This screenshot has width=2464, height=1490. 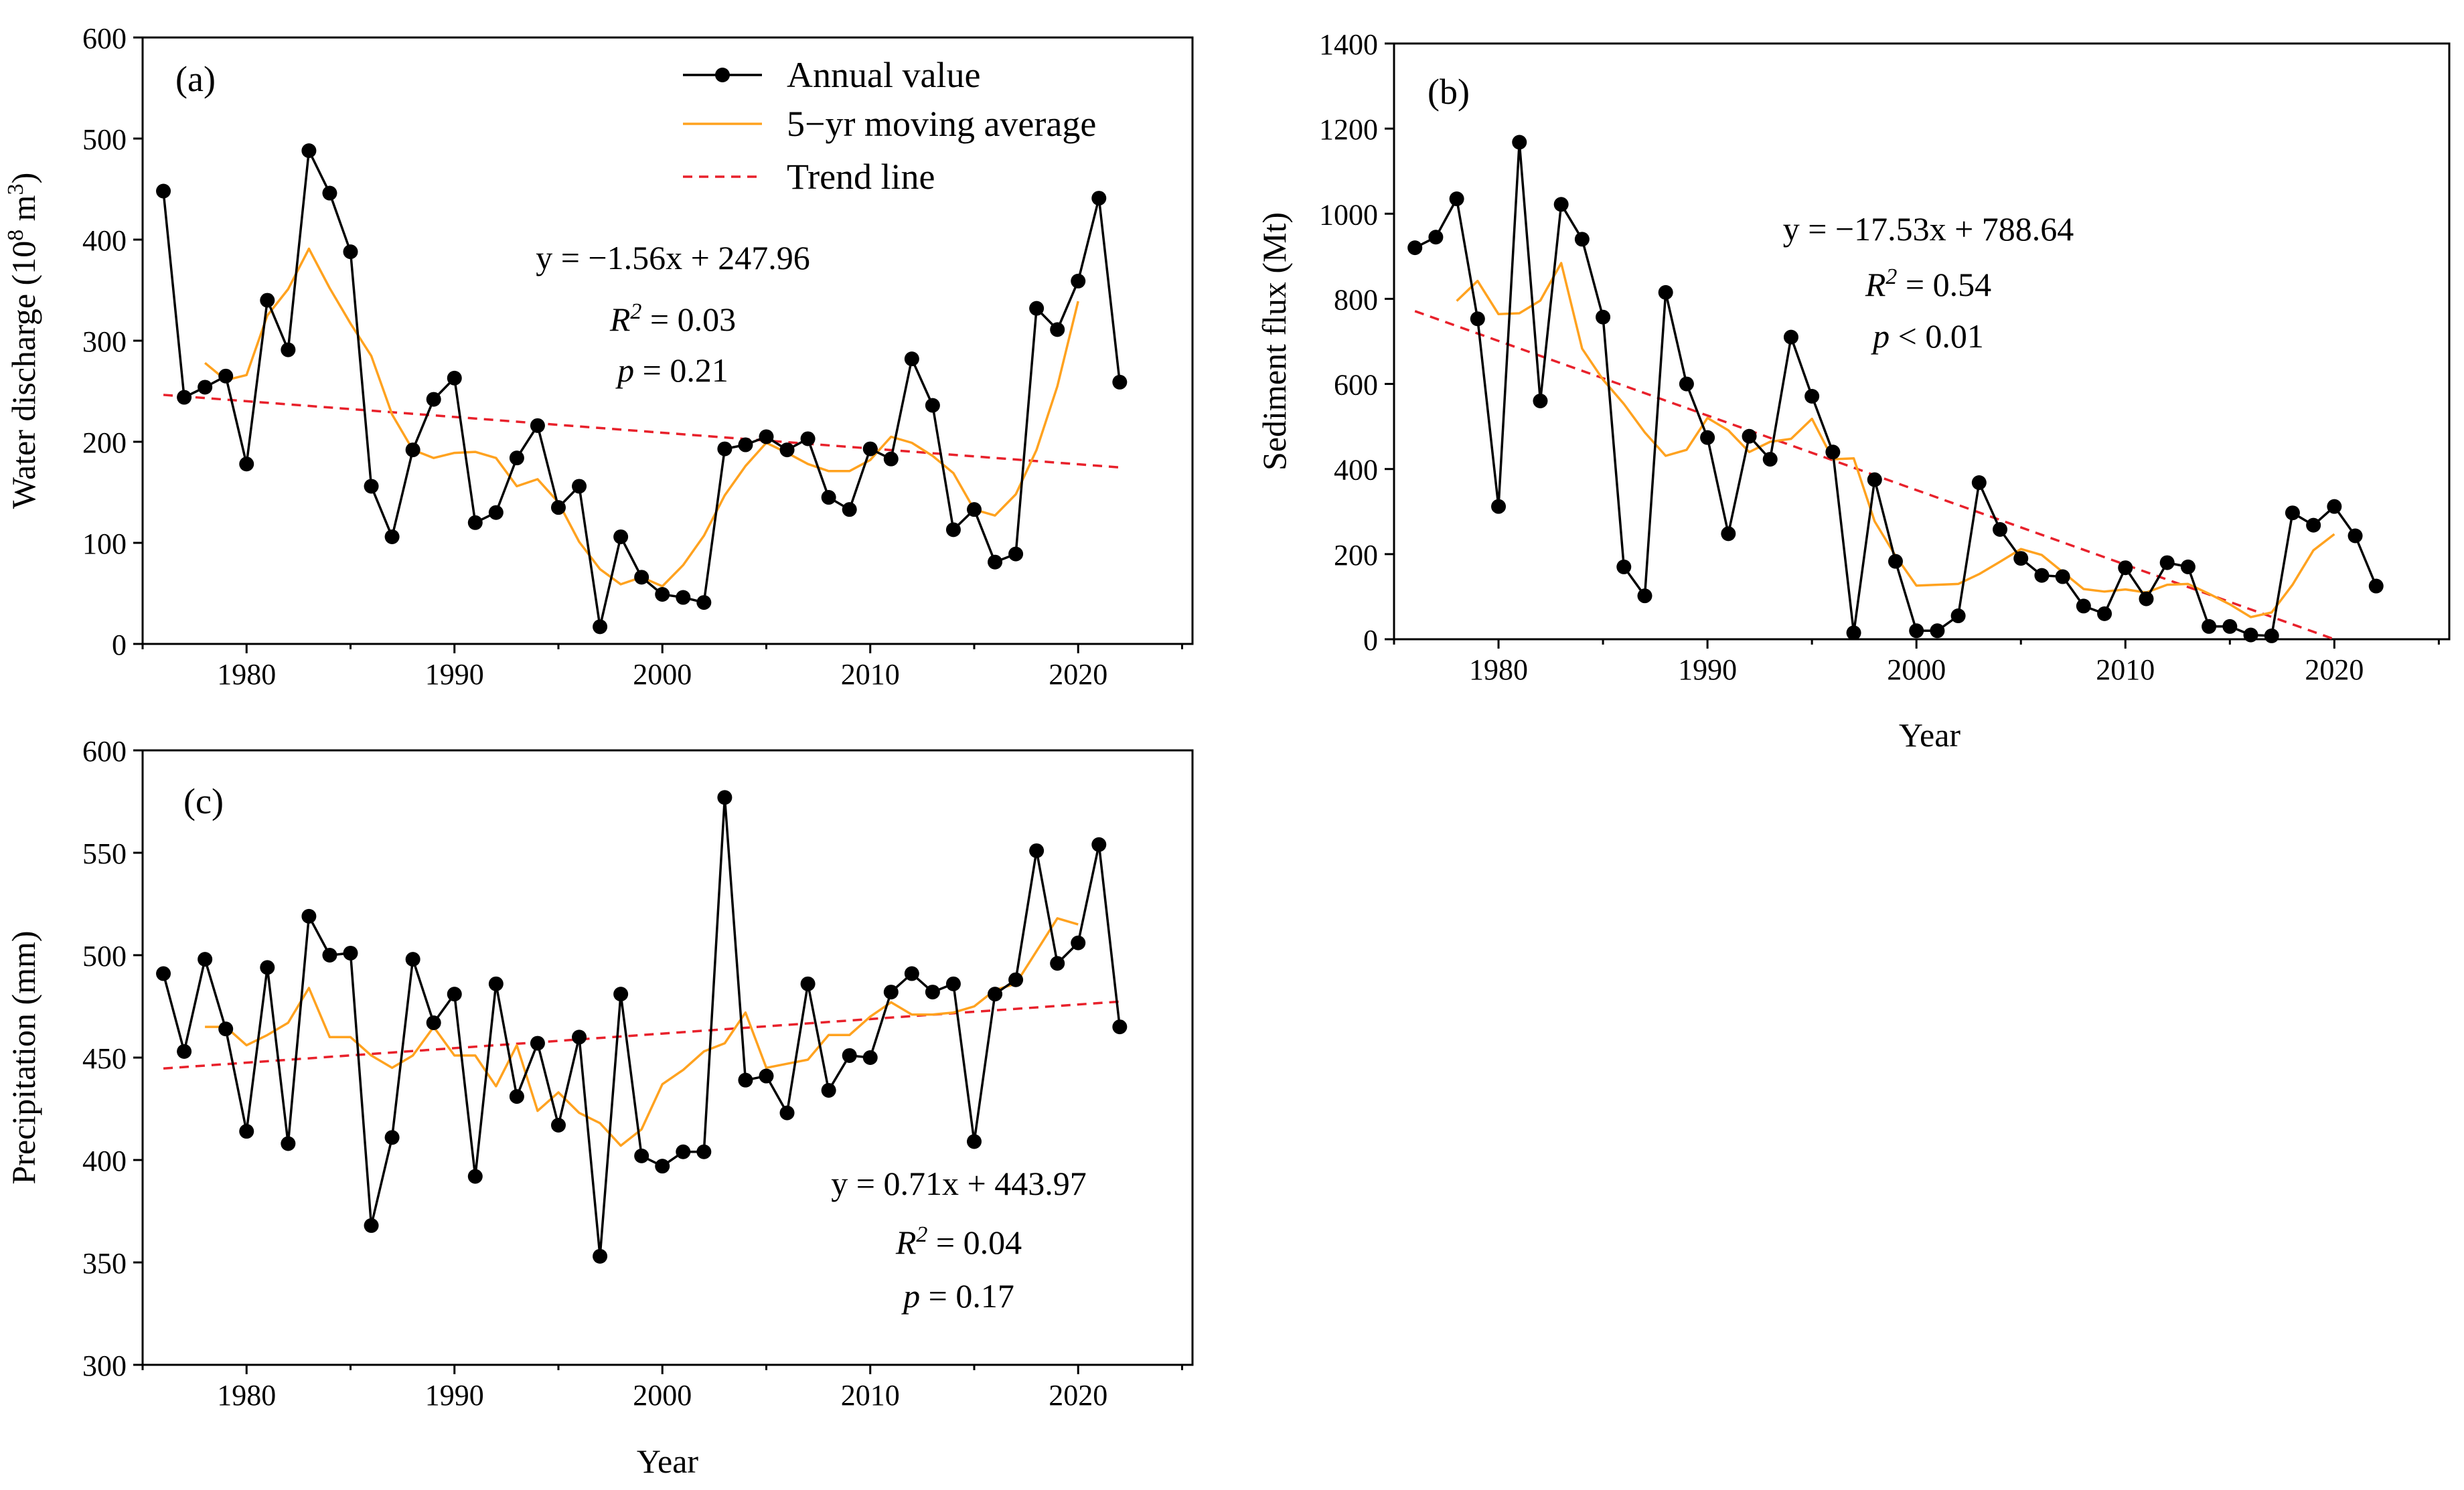 I want to click on y-tick-label: 600, so click(x=104, y=751).